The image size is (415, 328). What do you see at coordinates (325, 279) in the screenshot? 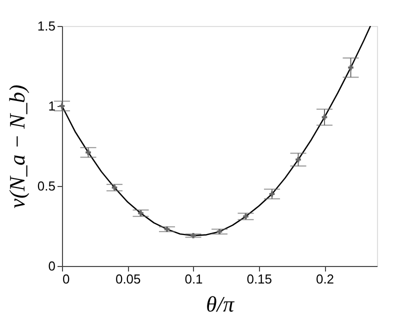
I see `x-tick-label: 0.2` at bounding box center [325, 279].